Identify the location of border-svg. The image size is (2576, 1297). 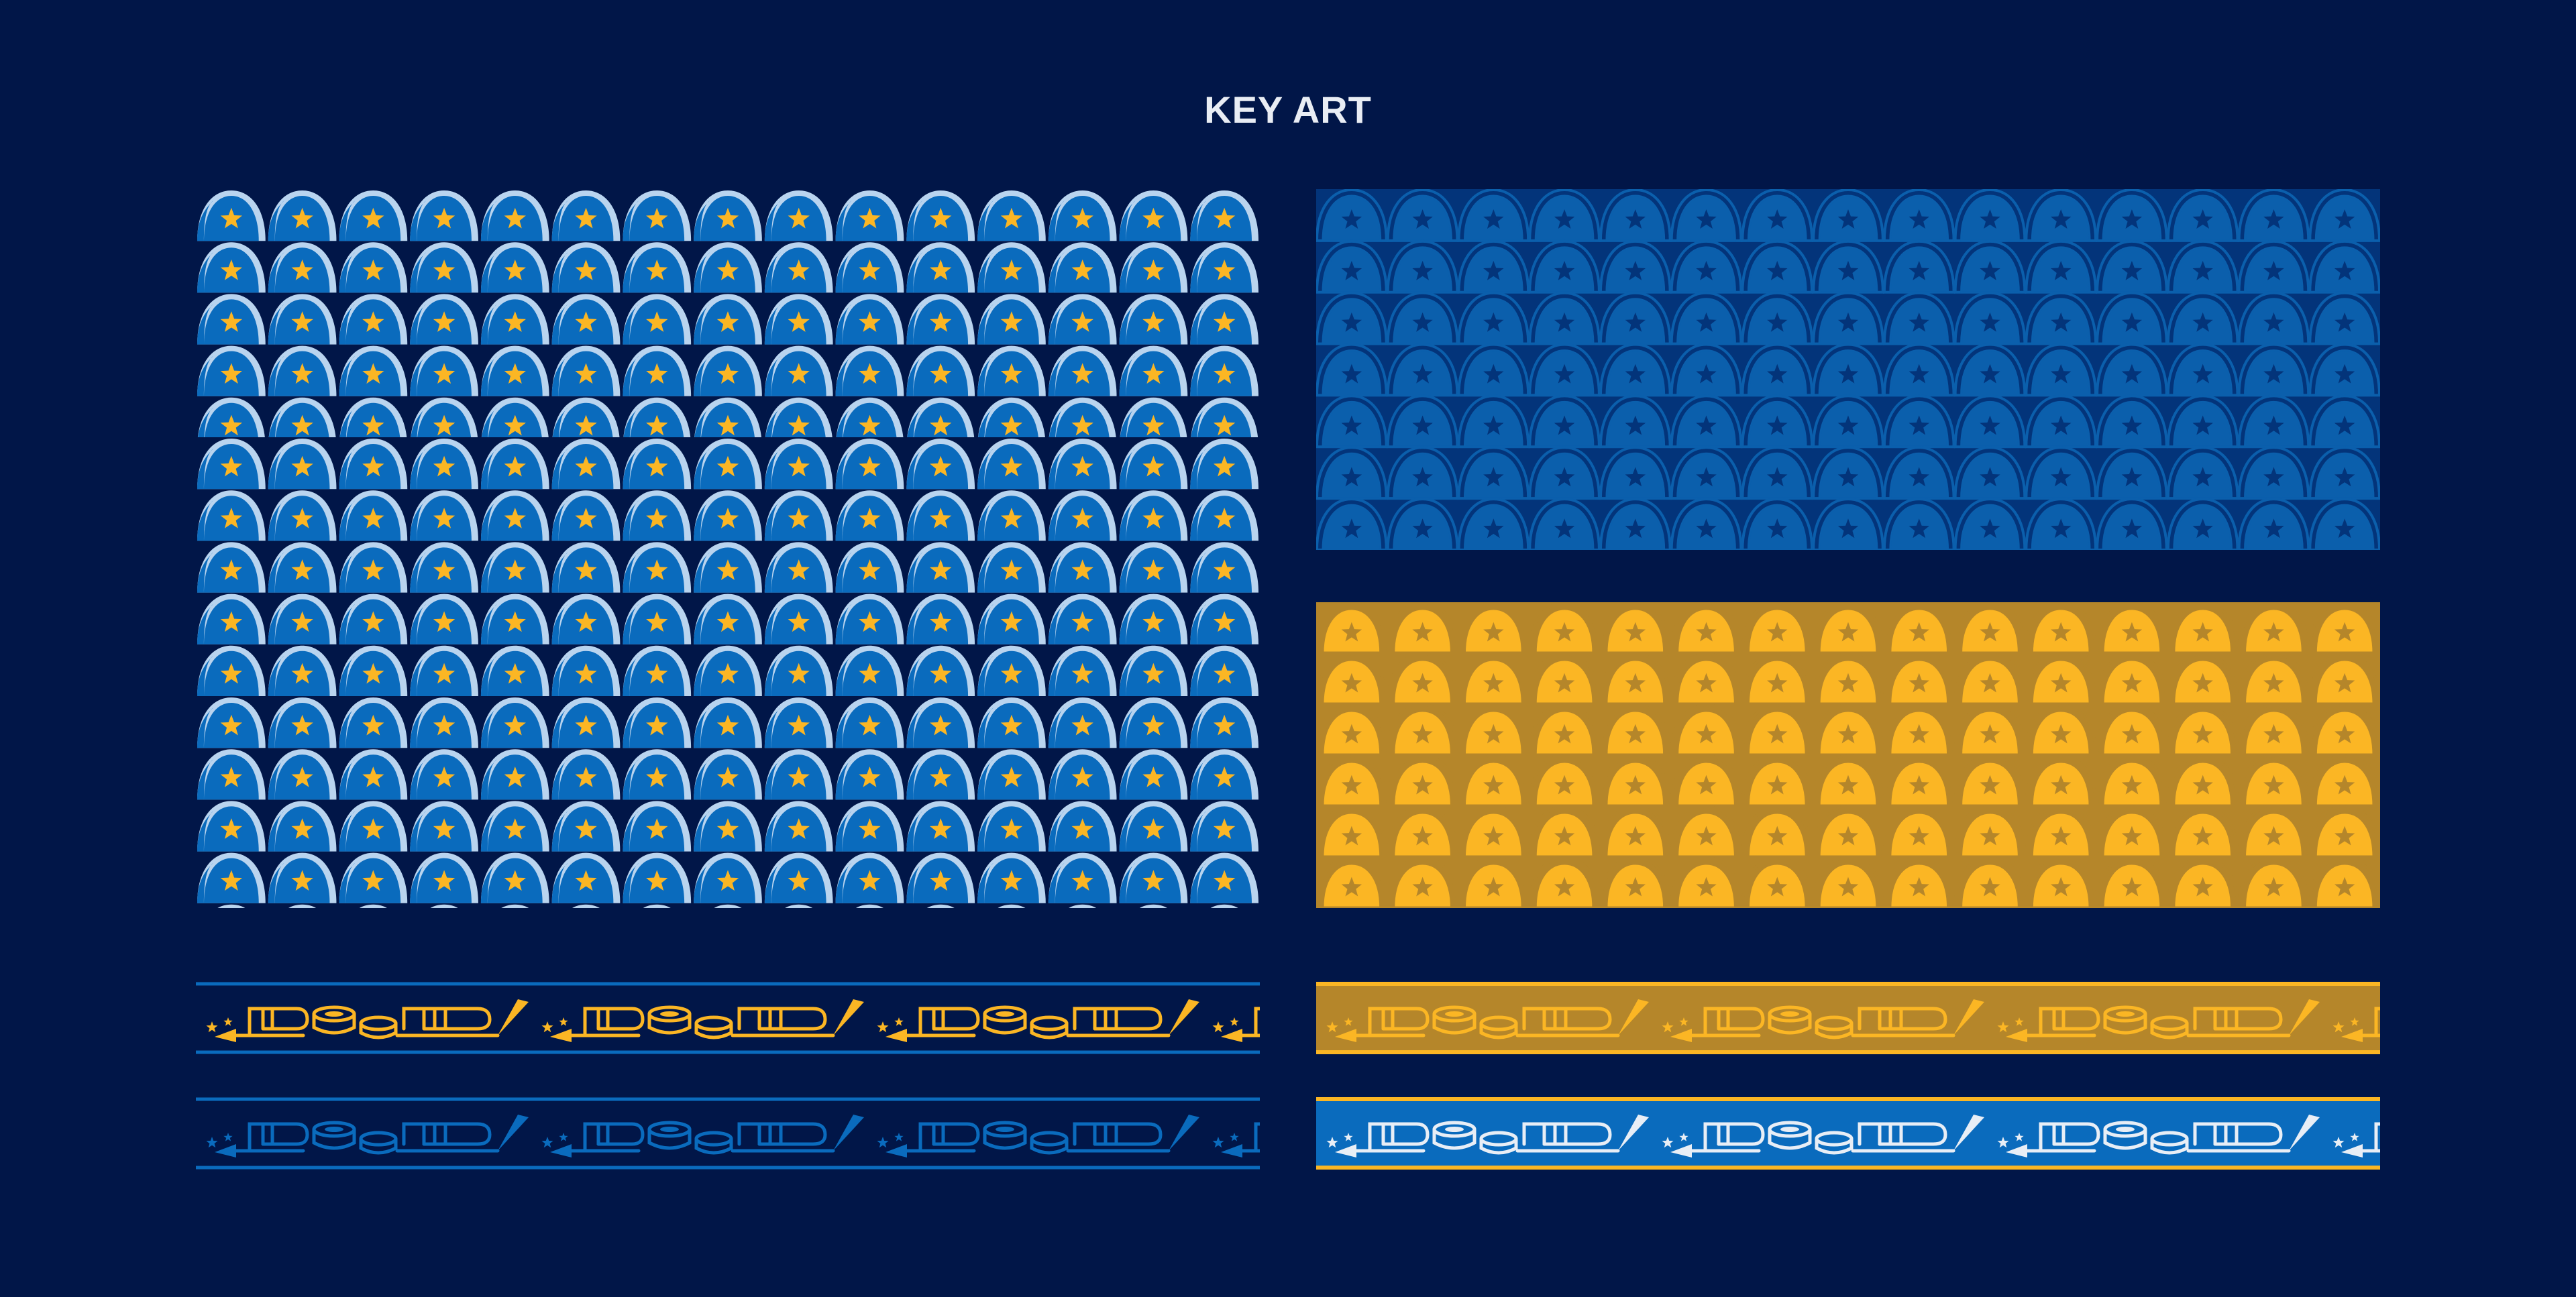
(728, 1133).